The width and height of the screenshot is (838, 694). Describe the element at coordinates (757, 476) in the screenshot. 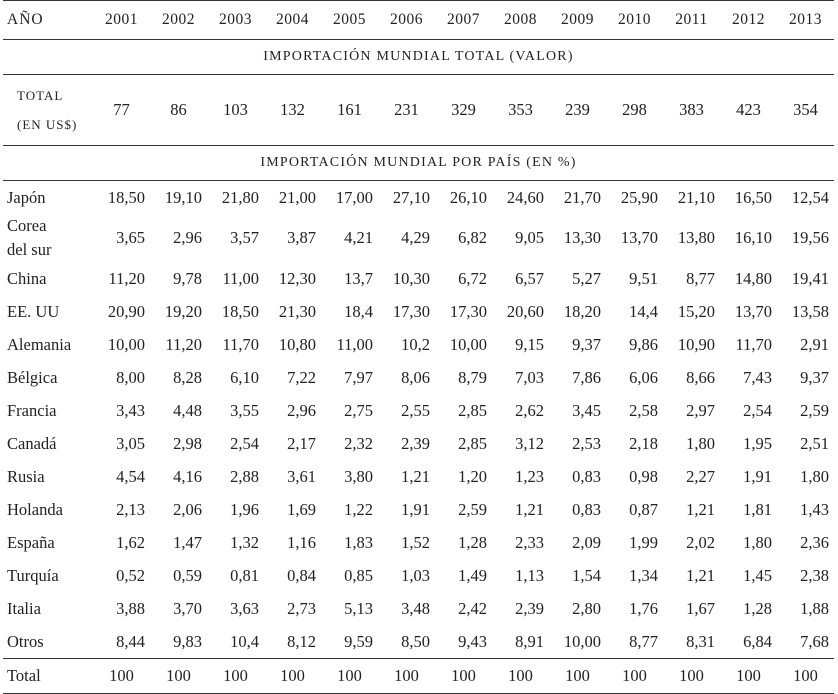

I see `percent-cell: 1,91` at that location.